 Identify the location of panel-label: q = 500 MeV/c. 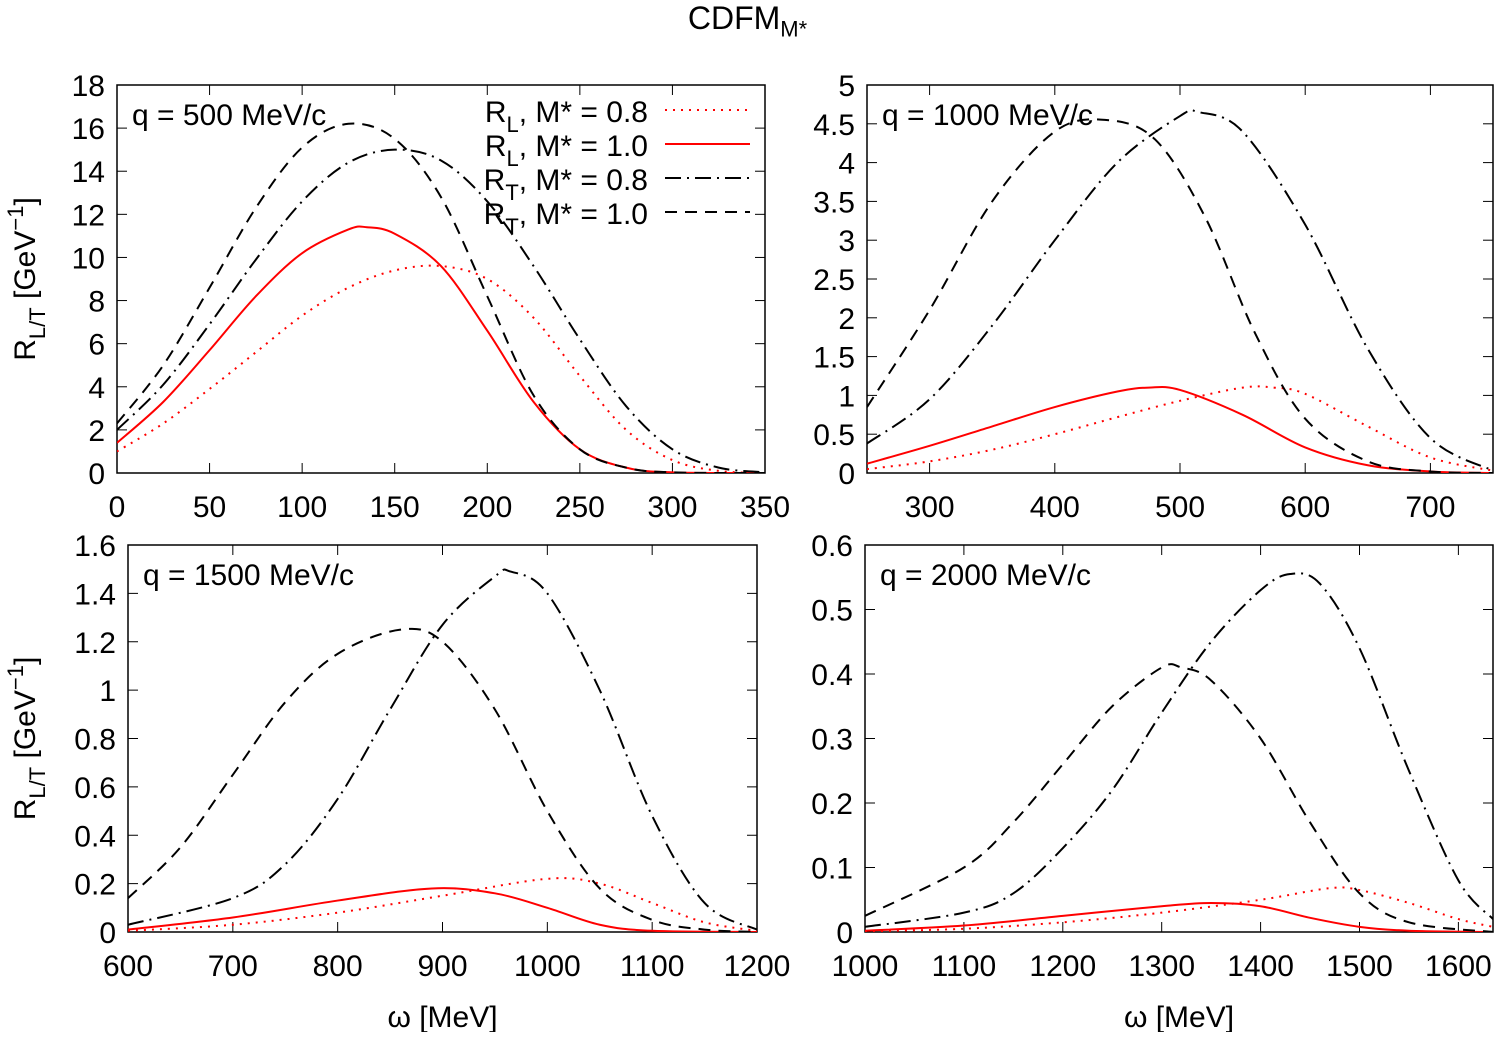
(229, 115).